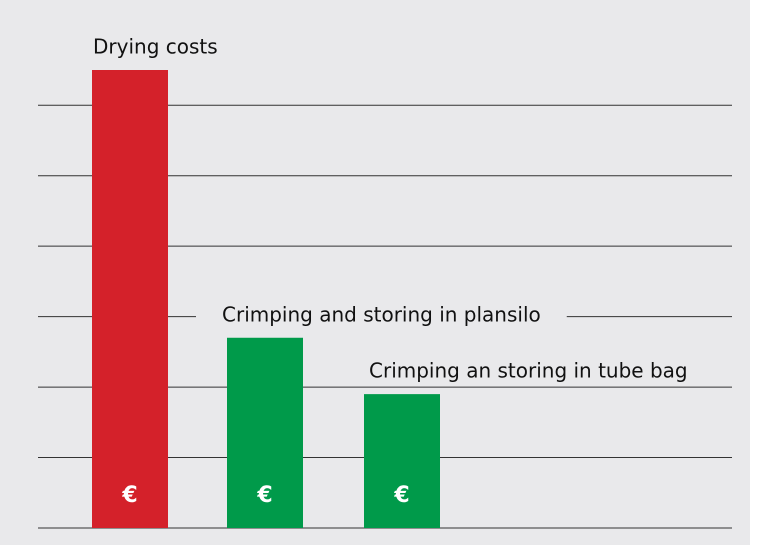 This screenshot has width=766, height=549. I want to click on category-label: Crimping an storing in tube bag, so click(528, 371).